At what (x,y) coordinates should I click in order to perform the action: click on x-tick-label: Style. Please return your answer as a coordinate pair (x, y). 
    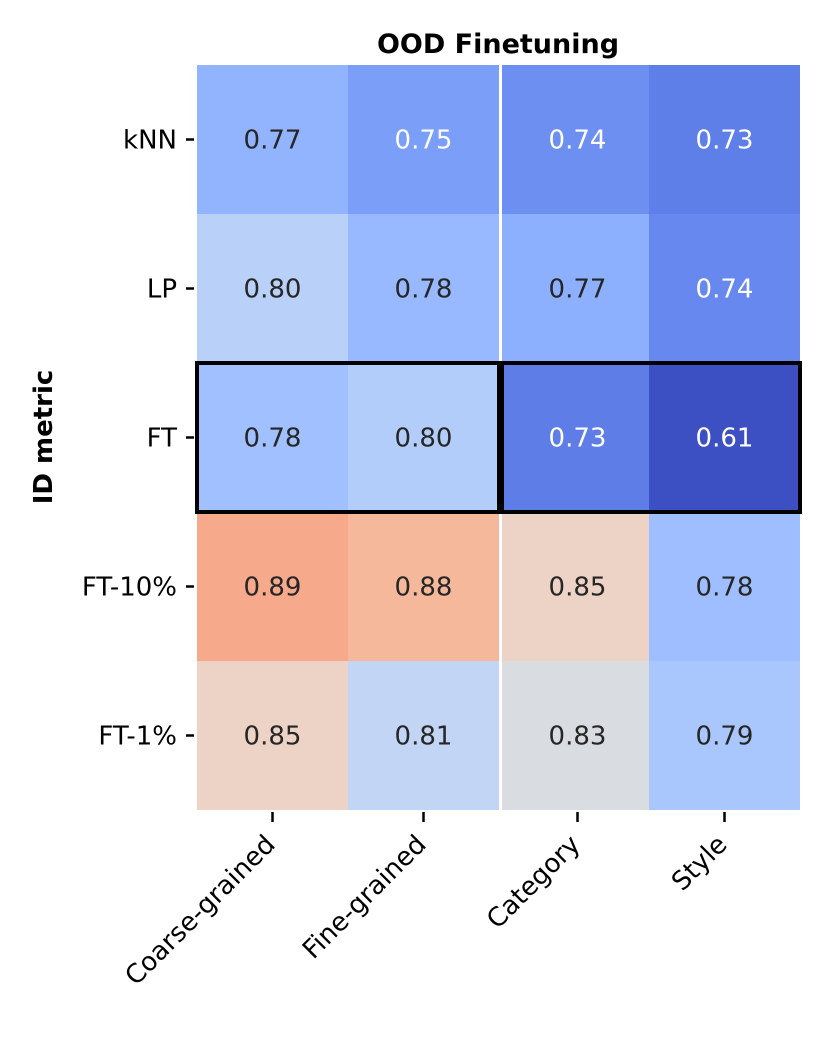
    Looking at the image, I should click on (699, 863).